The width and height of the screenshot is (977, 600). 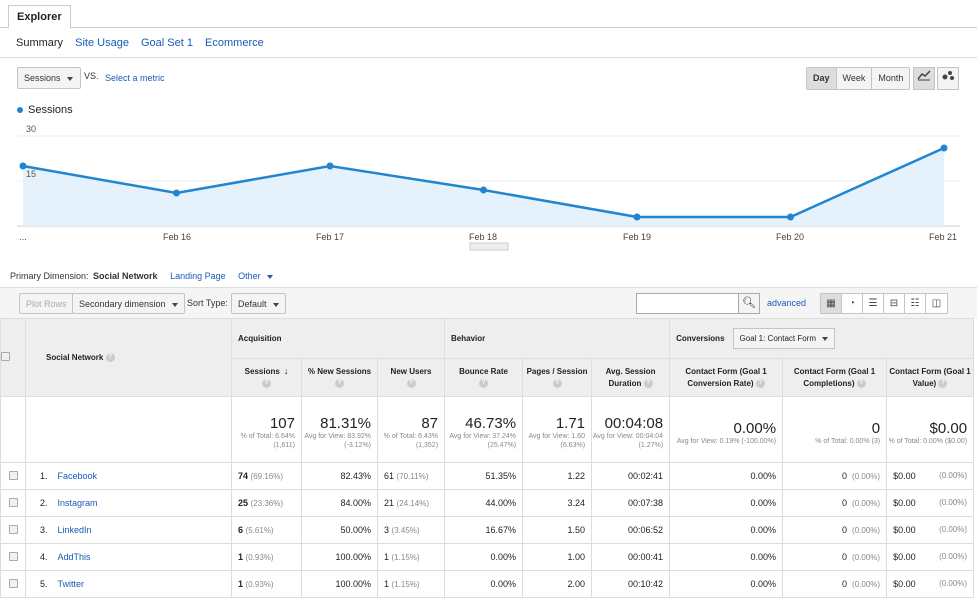 What do you see at coordinates (74, 530) in the screenshot?
I see `social-network-link: LinkedIn` at bounding box center [74, 530].